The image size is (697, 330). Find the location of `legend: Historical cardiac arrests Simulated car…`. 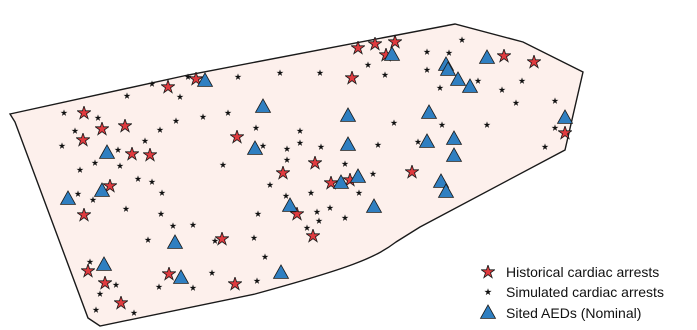

legend: Historical cardiac arrests Simulated car… is located at coordinates (571, 292).